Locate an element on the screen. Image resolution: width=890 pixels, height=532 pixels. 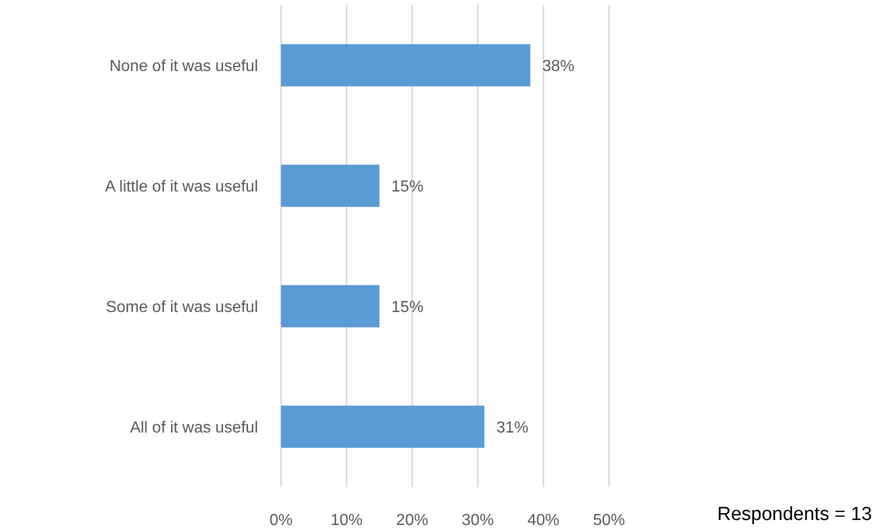
data-label: 31% is located at coordinates (512, 427).